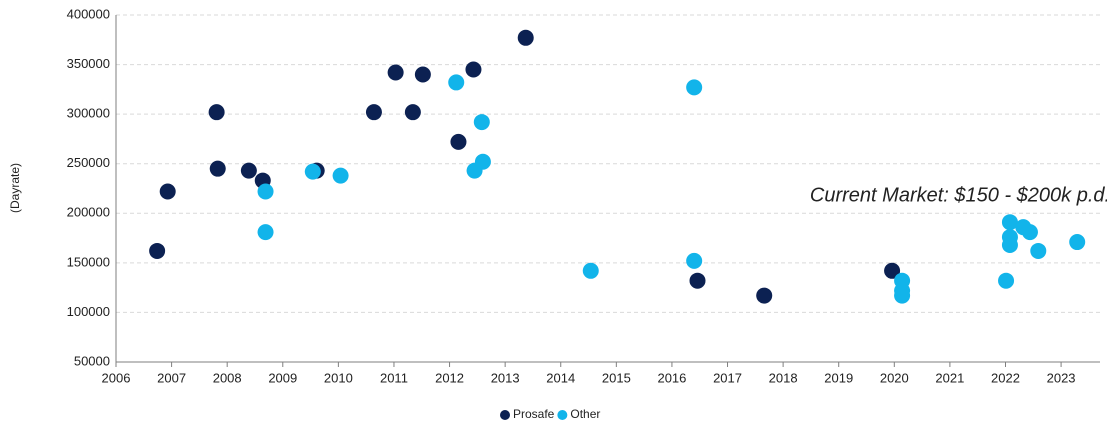 The height and width of the screenshot is (432, 1107). I want to click on y-tick-label: 50000, so click(92, 360).